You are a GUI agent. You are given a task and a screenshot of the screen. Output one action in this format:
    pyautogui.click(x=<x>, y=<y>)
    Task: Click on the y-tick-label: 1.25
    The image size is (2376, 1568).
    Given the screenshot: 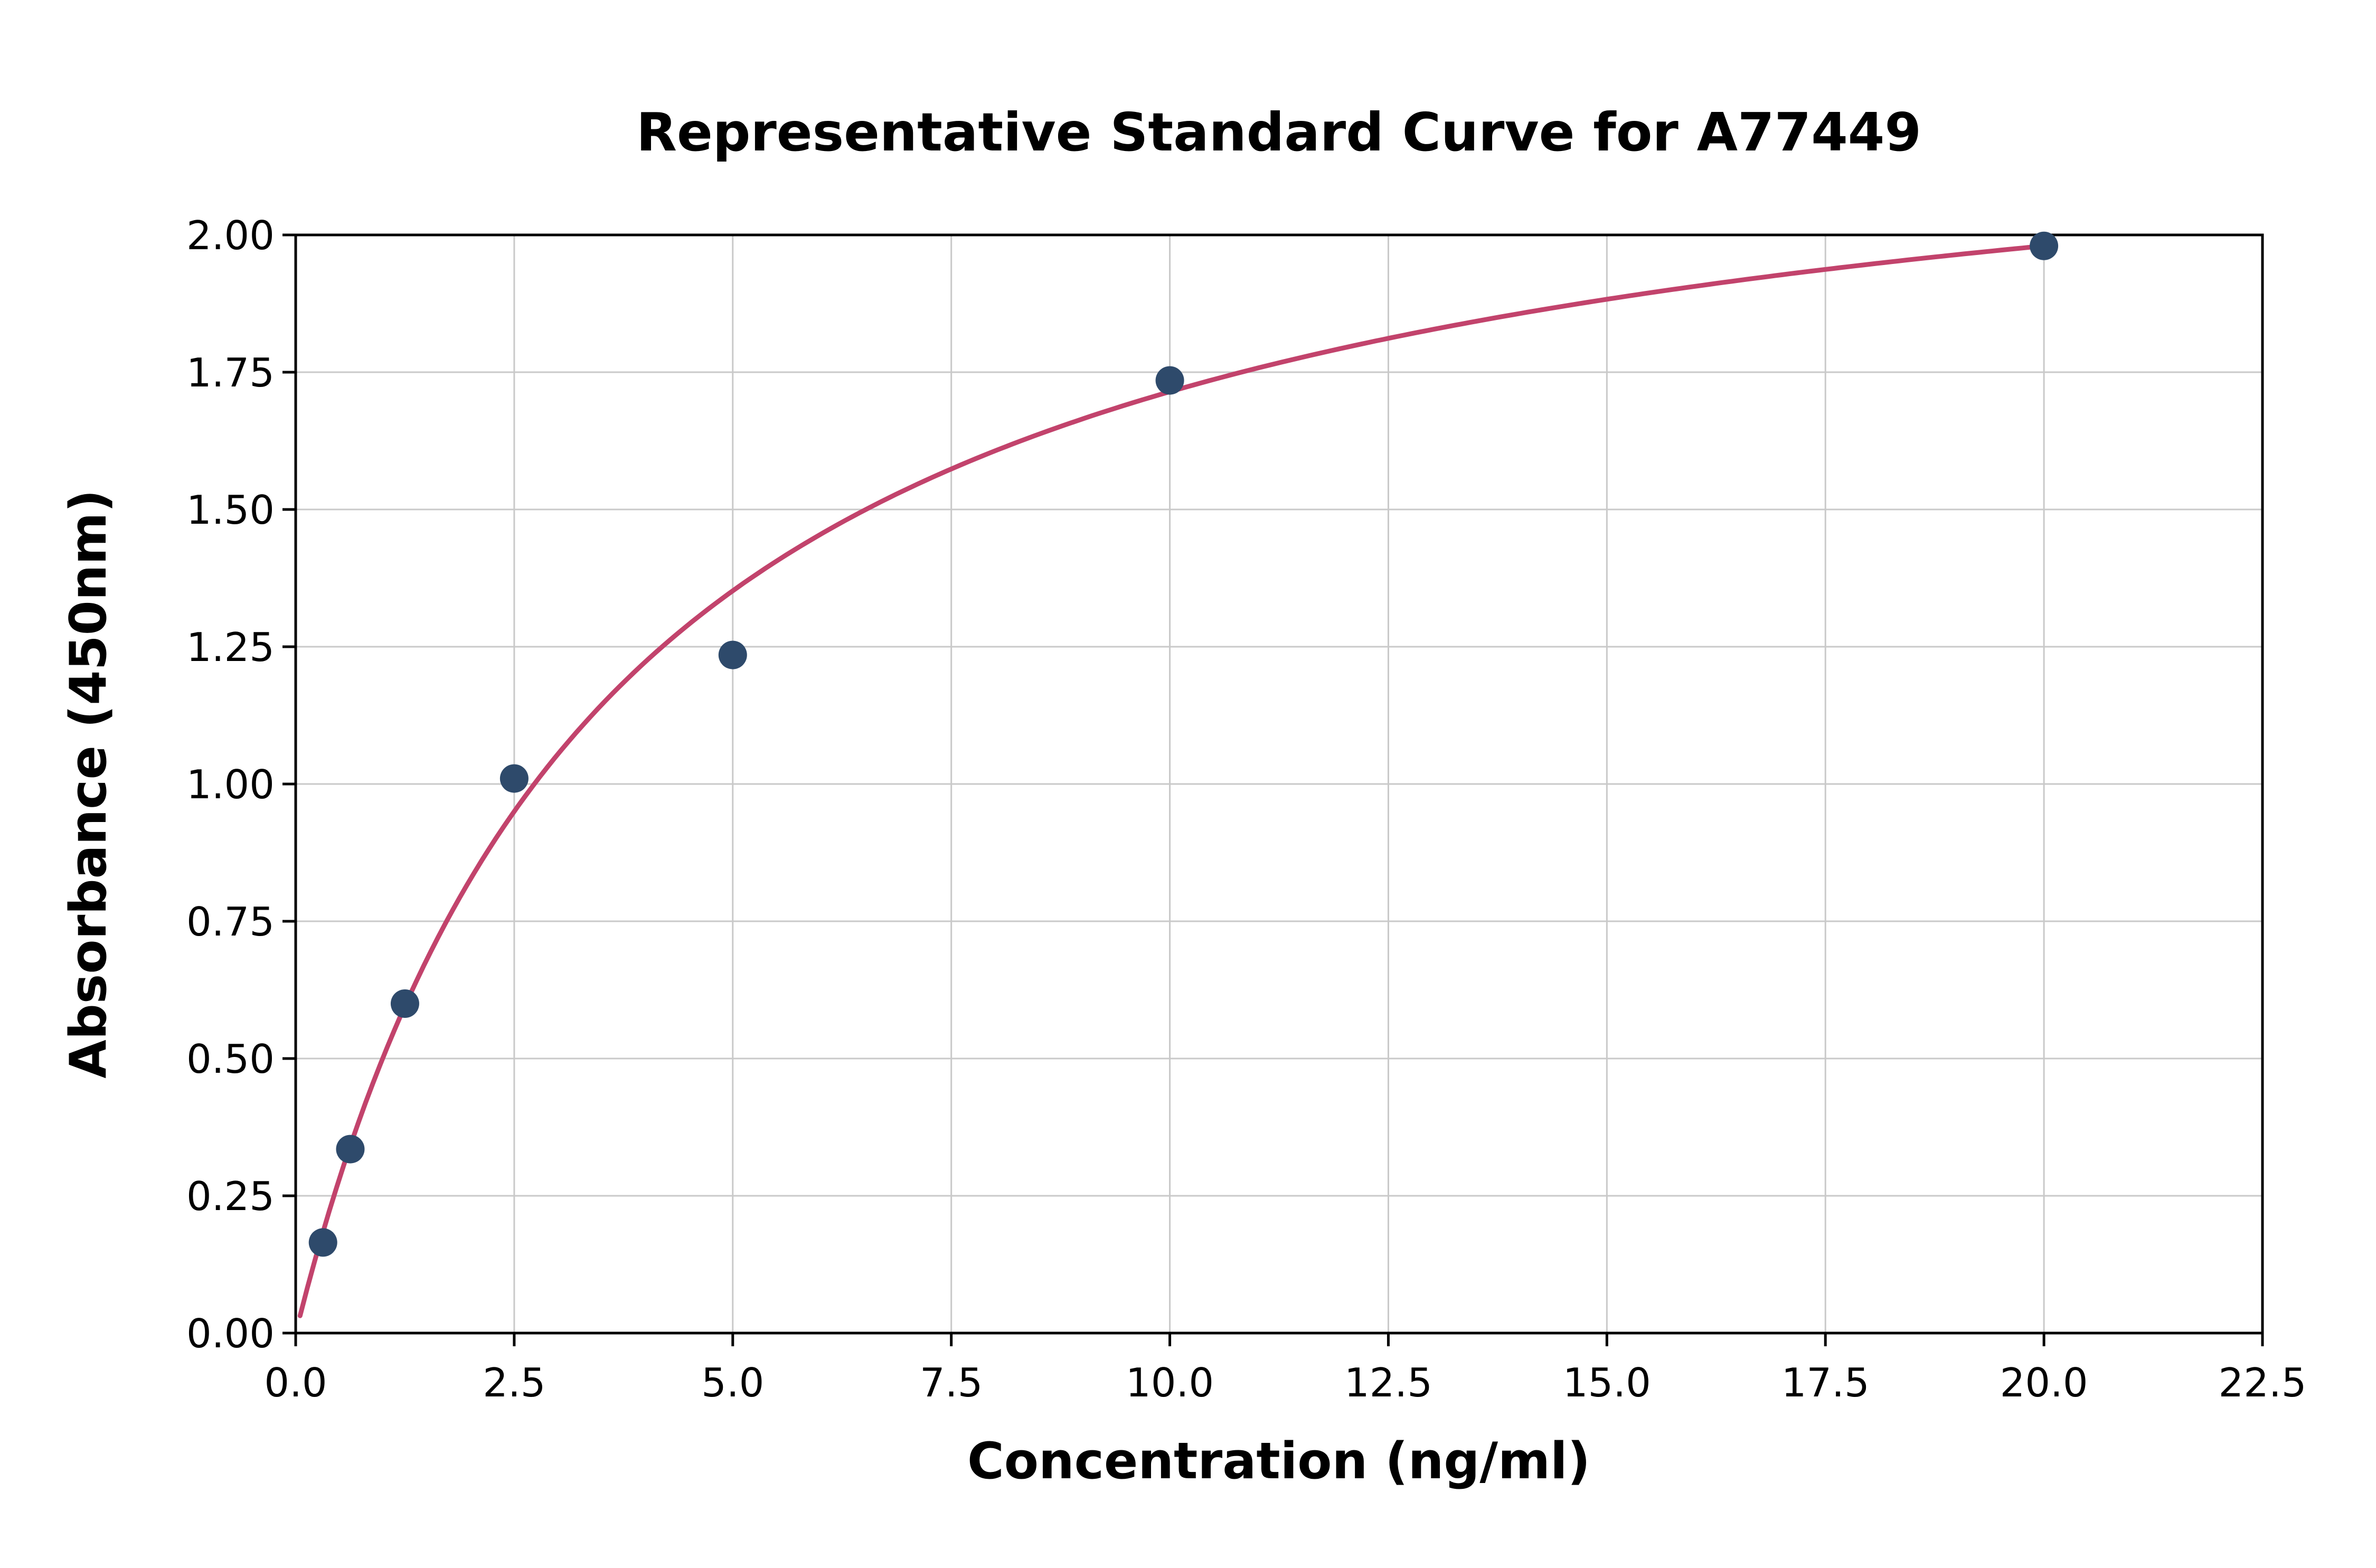 What is the action you would take?
    pyautogui.click(x=231, y=647)
    